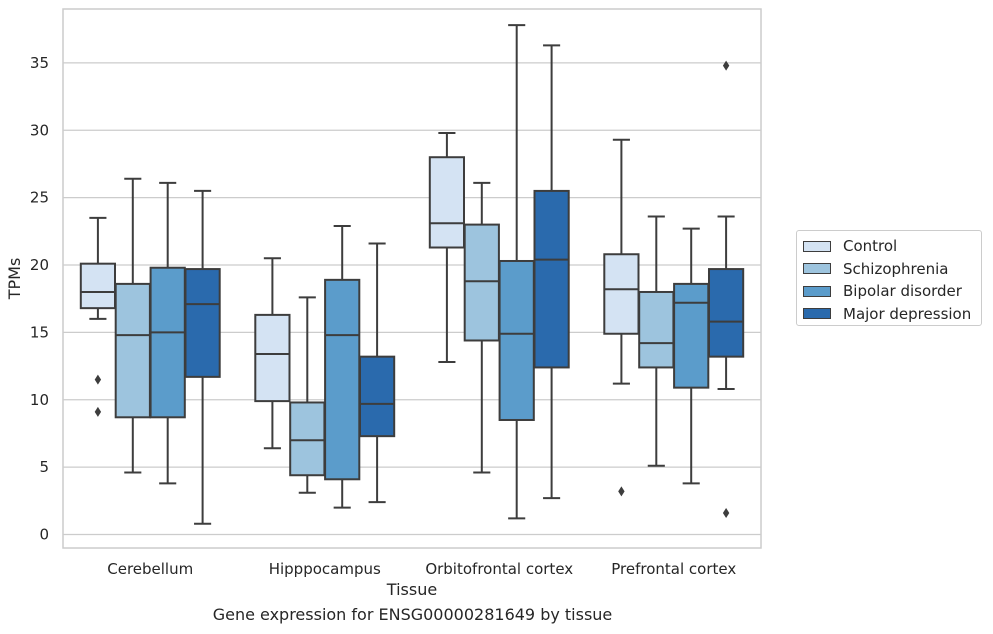  Describe the element at coordinates (44, 535) in the screenshot. I see `y-tick-label: 0` at that location.